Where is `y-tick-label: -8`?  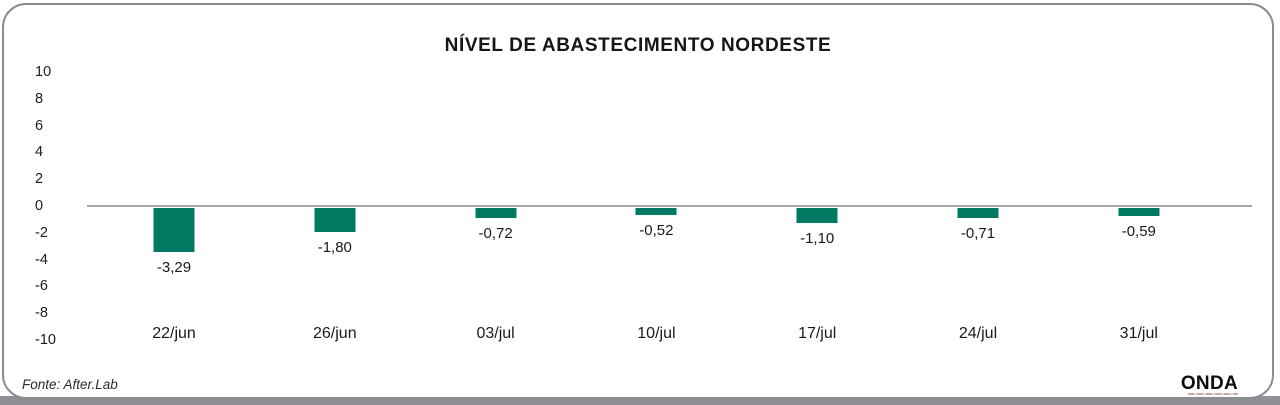 y-tick-label: -8 is located at coordinates (41, 313).